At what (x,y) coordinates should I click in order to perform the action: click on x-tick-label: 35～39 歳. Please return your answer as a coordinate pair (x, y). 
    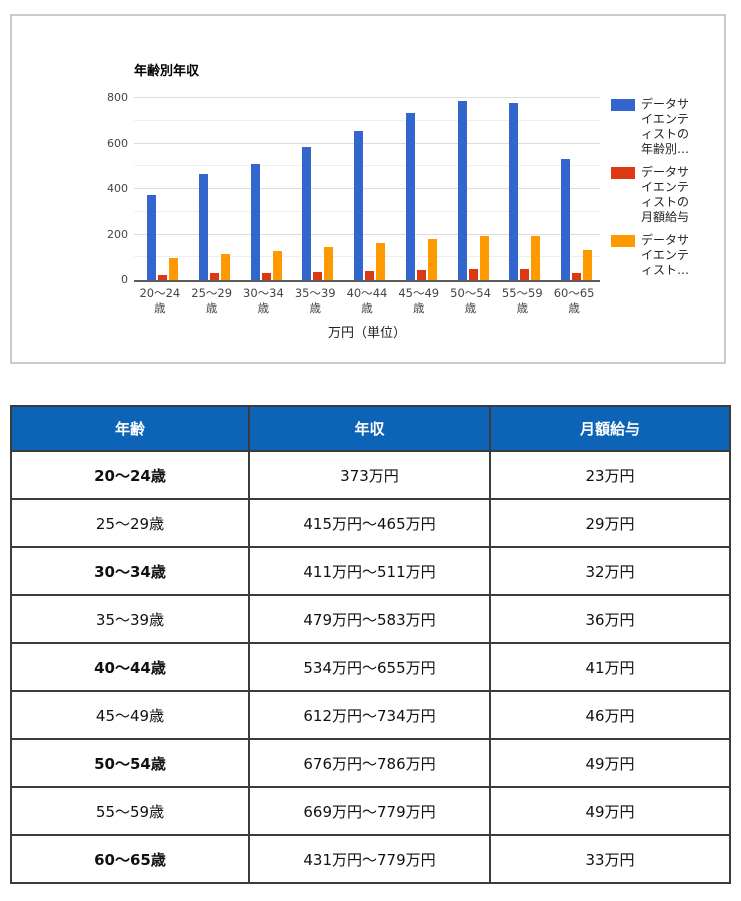
    Looking at the image, I should click on (315, 301).